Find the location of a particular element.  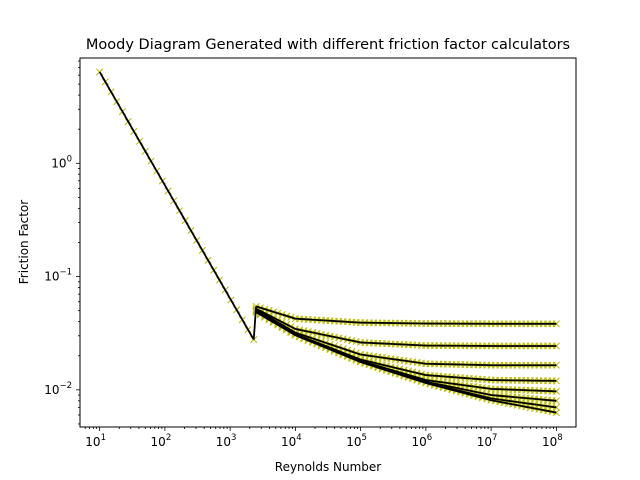

x-tick-label: 10³ is located at coordinates (226, 441).